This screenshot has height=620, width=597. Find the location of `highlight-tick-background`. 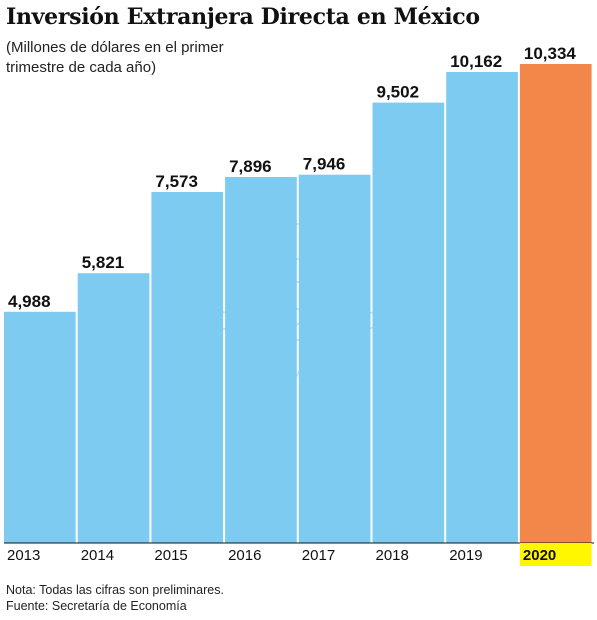

highlight-tick-background is located at coordinates (555, 554).